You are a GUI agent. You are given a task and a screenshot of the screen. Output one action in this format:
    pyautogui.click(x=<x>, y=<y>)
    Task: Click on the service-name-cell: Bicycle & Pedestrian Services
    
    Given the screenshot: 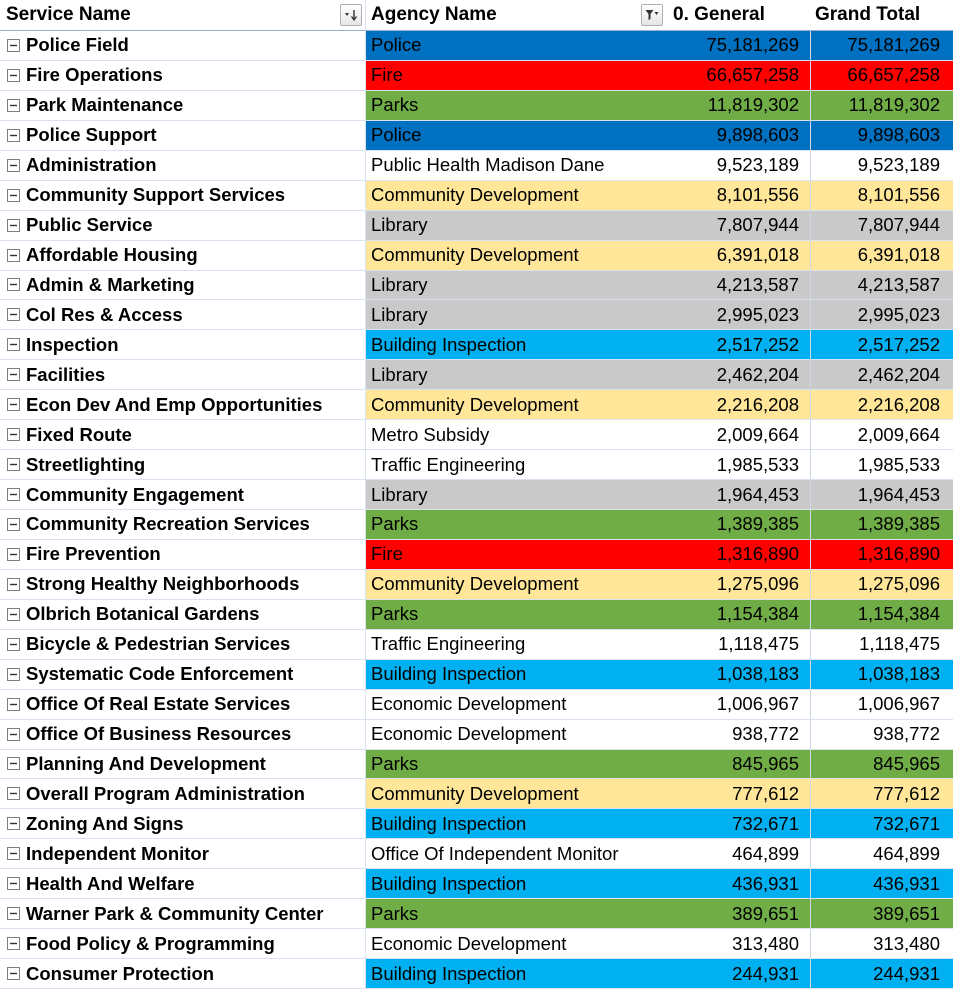 What is the action you would take?
    pyautogui.click(x=183, y=644)
    